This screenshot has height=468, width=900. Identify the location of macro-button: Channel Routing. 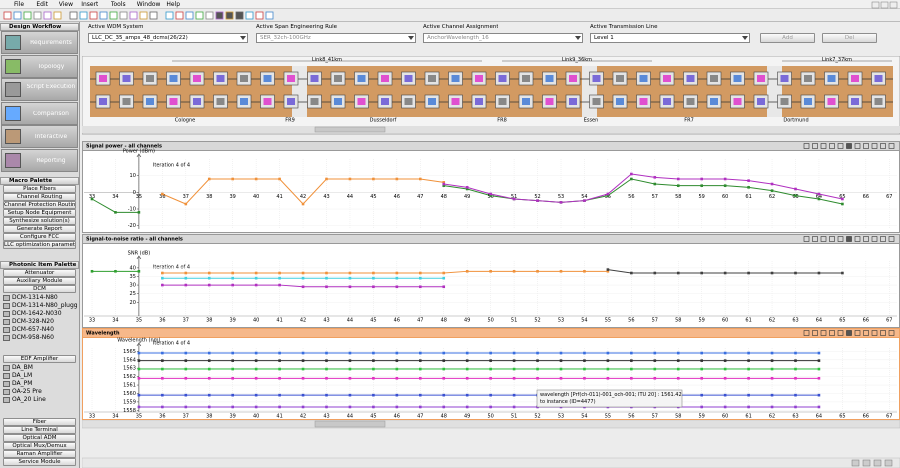
(39, 197).